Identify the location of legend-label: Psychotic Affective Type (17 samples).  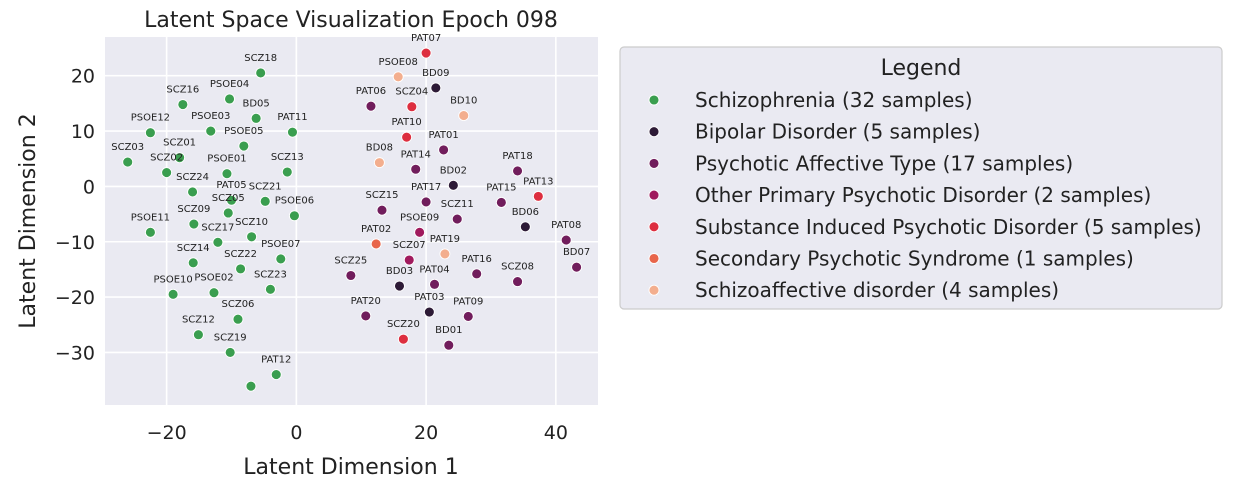
(884, 163).